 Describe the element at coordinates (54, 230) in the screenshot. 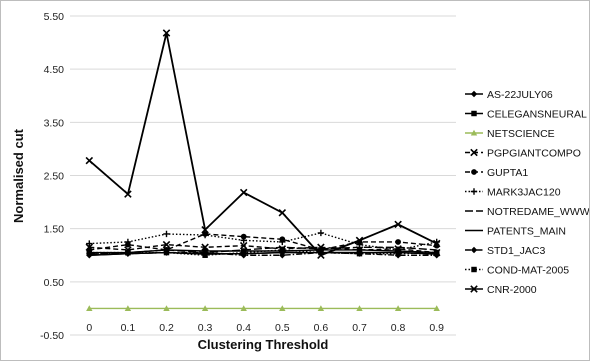

I see `y-tick-label: 1.50` at that location.